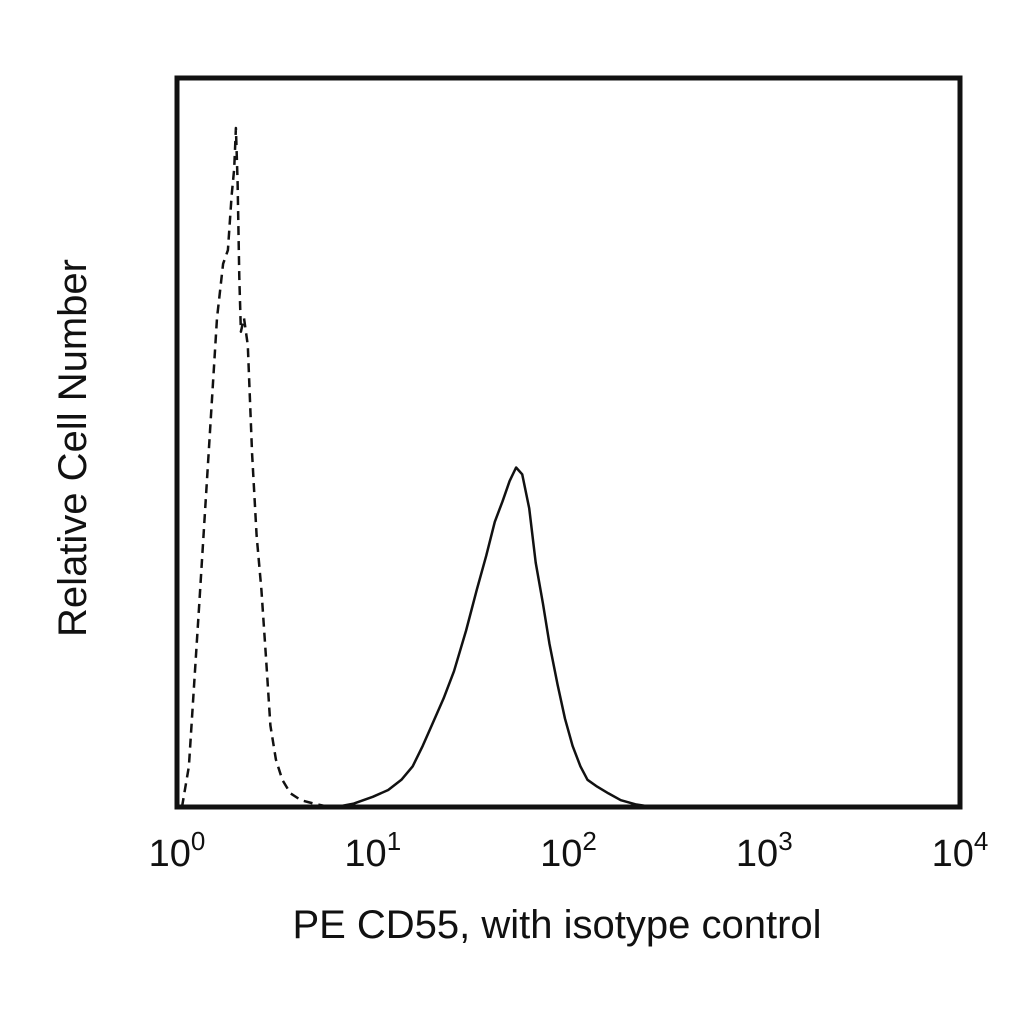 The image size is (1024, 1024). I want to click on x-tick-label: 10³, so click(764, 850).